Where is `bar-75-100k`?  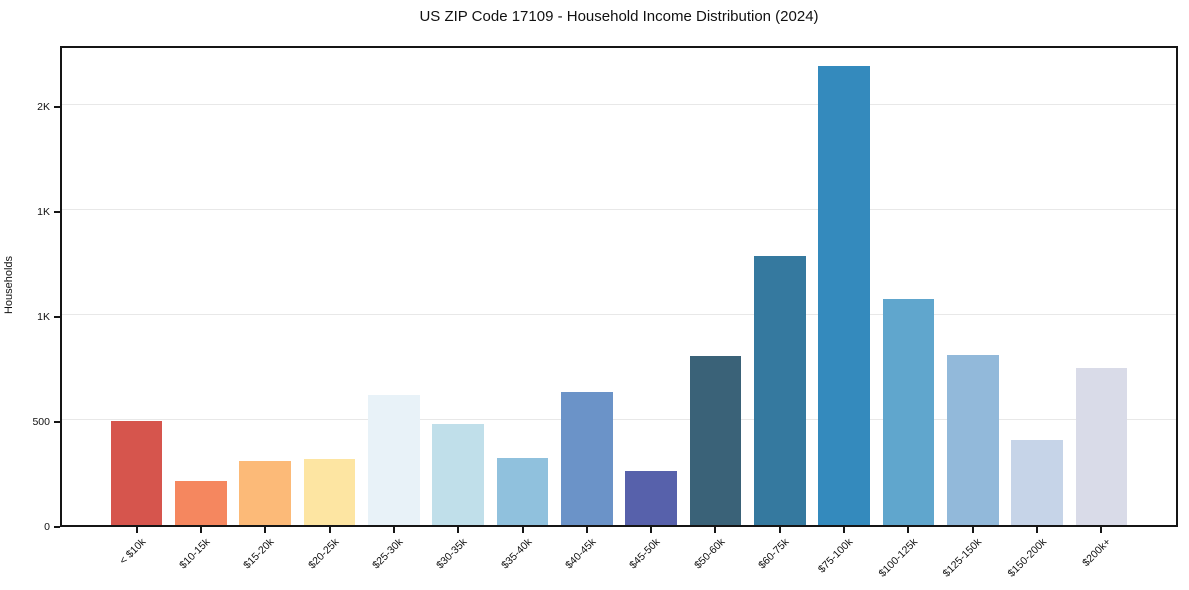 bar-75-100k is located at coordinates (844, 295).